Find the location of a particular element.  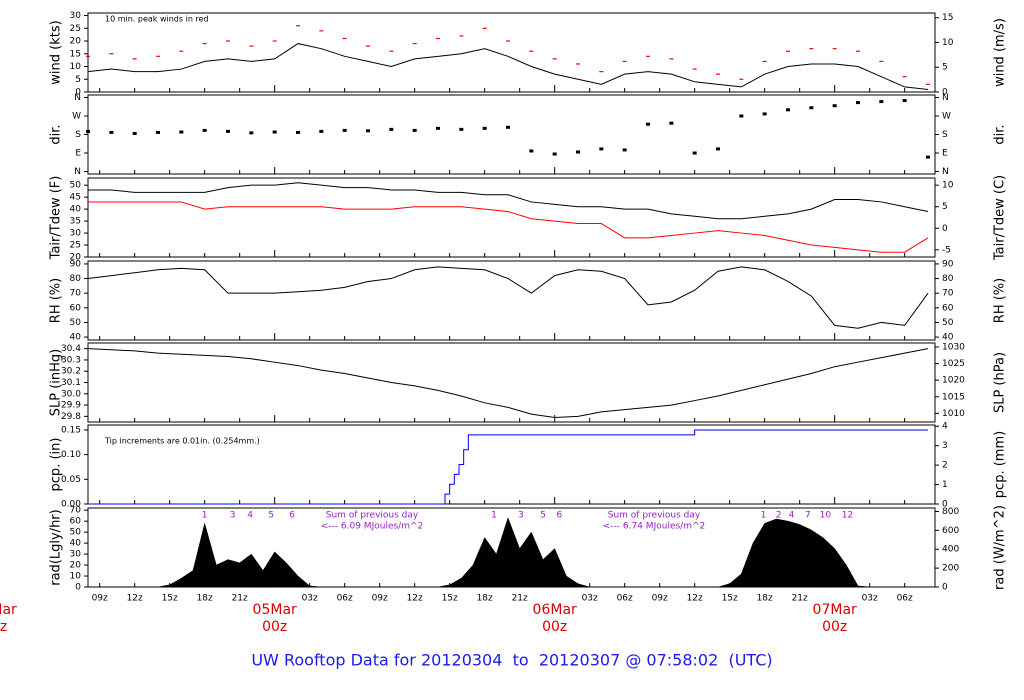

day-label: 04Mar is located at coordinates (8, 610).